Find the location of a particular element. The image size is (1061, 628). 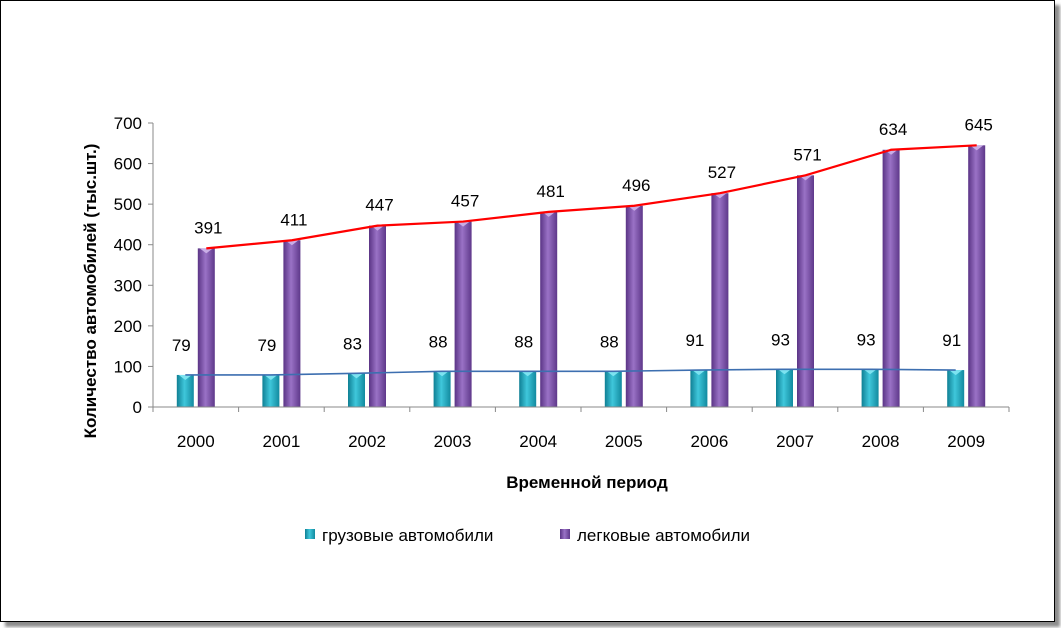

y-tick-label: 100 is located at coordinates (128, 366).